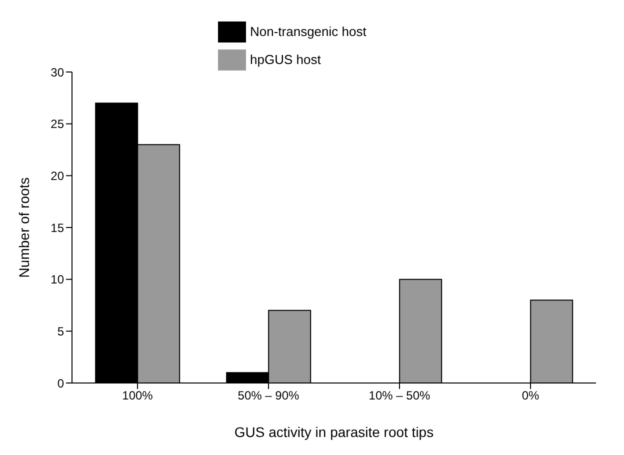 The height and width of the screenshot is (455, 624). What do you see at coordinates (269, 395) in the screenshot?
I see `x-tick-label: 50% – 90%` at bounding box center [269, 395].